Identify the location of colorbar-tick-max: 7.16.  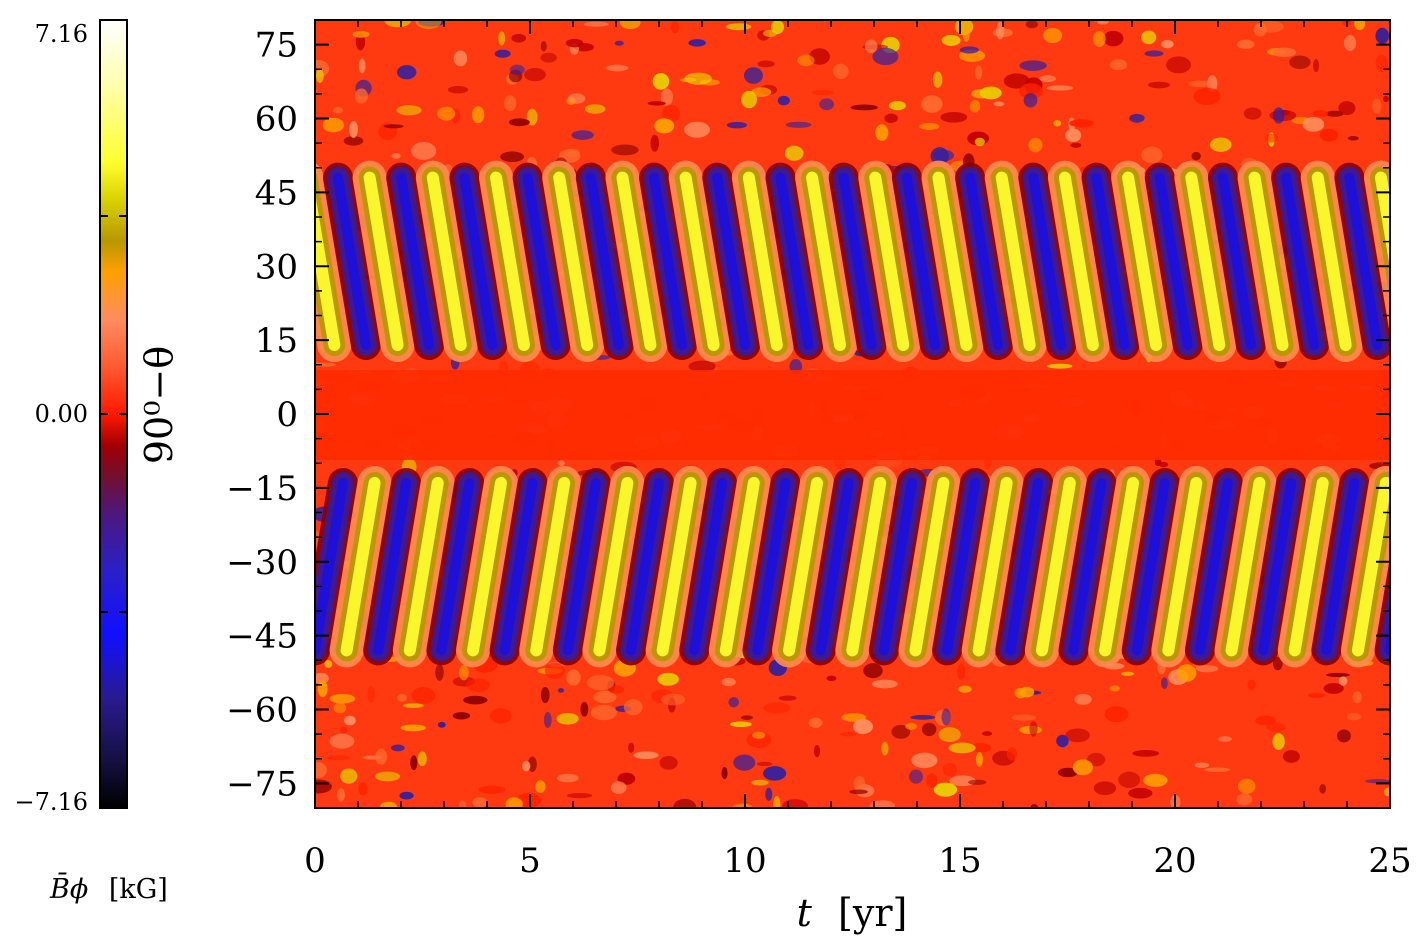
(61, 34).